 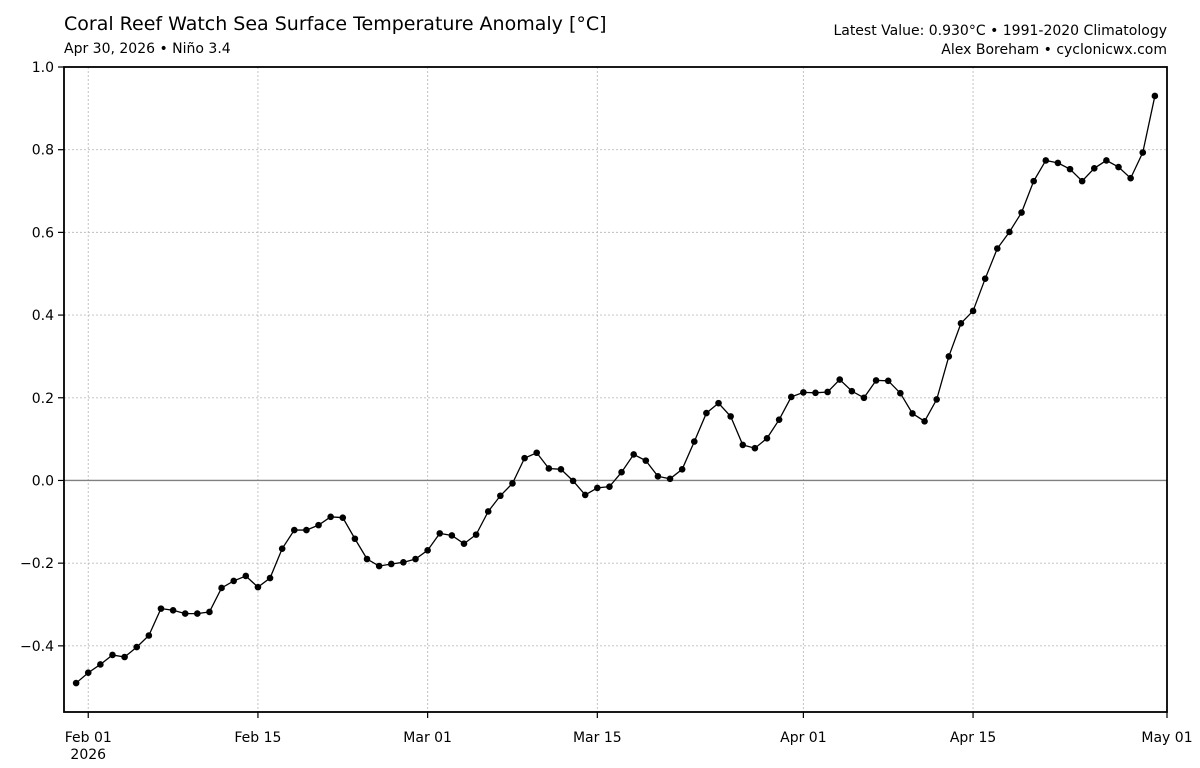 What do you see at coordinates (803, 738) in the screenshot?
I see `x-tick-label: Apr 01` at bounding box center [803, 738].